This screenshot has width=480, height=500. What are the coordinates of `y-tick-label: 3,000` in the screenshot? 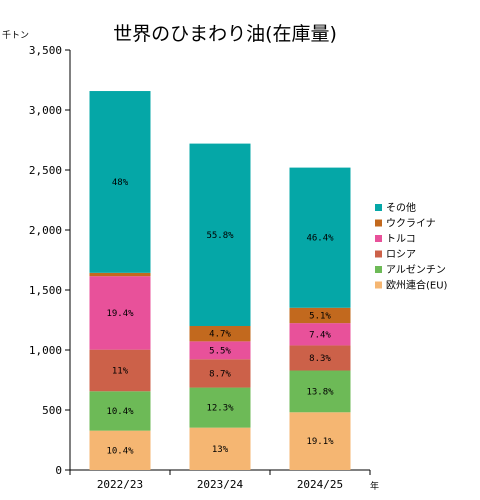 It's located at (45, 110).